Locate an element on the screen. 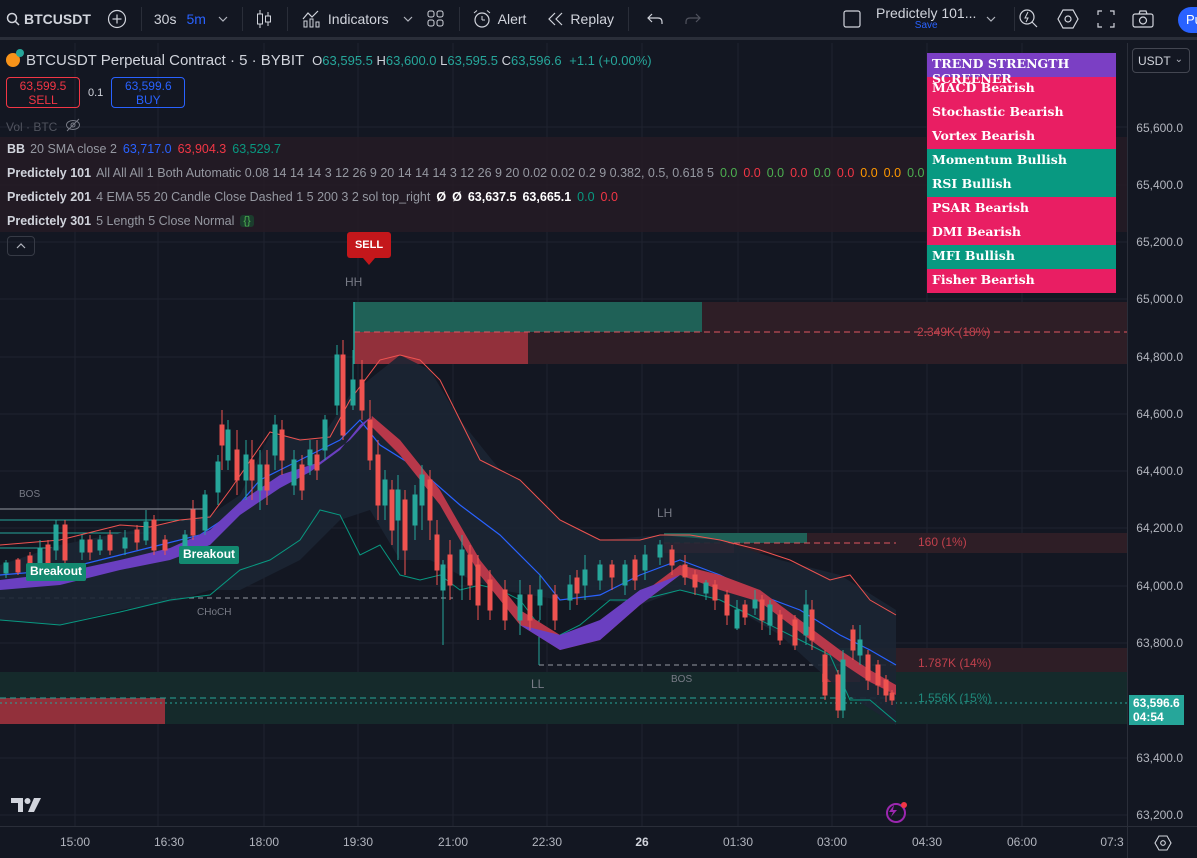 This screenshot has height=858, width=1197. publish-button: Pul is located at coordinates (1187, 20).